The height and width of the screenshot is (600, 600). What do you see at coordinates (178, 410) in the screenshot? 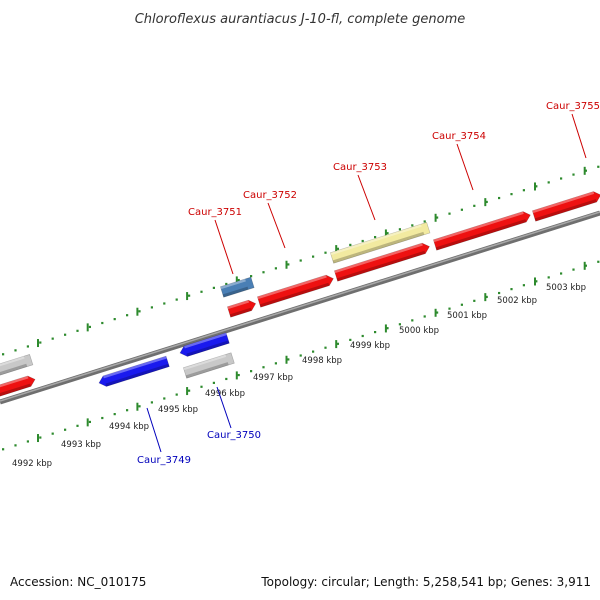
I see `scale-label: 4995 kbp` at bounding box center [178, 410].